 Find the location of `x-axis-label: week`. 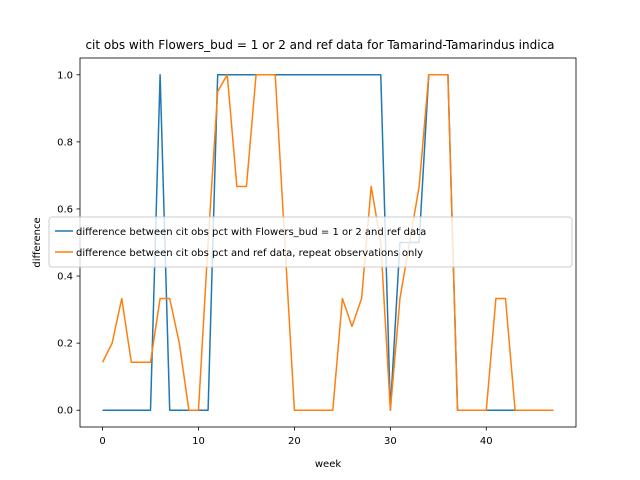

x-axis-label: week is located at coordinates (328, 464).